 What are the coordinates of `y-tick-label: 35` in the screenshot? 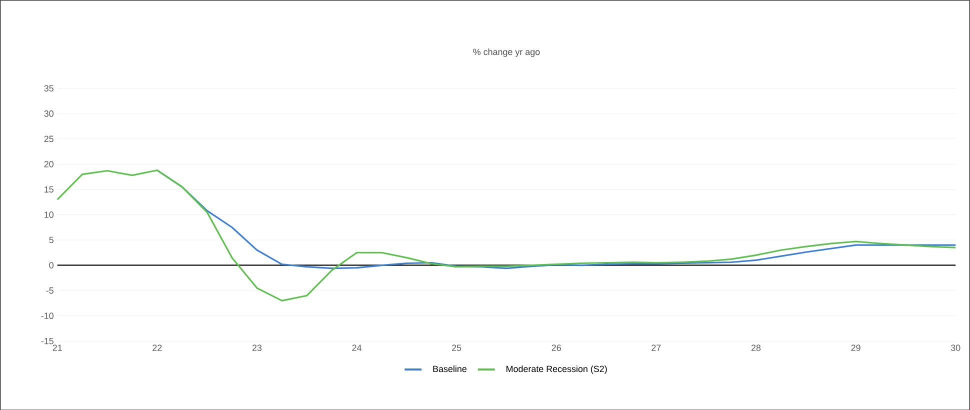 It's located at (49, 88).